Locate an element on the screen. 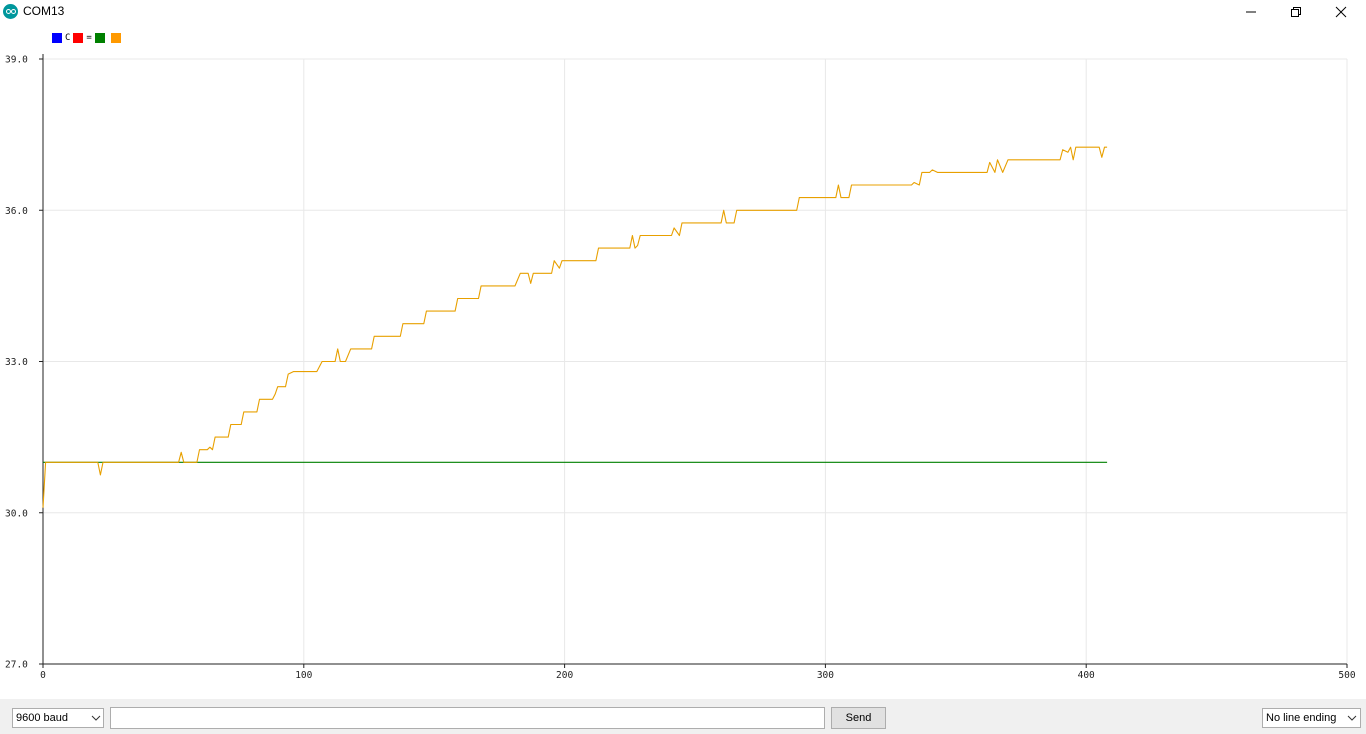 Image resolution: width=1366 pixels, height=734 pixels. send-text-input is located at coordinates (467, 718).